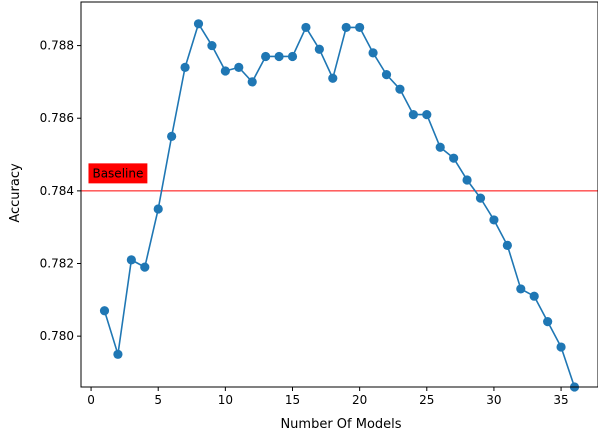 The image size is (598, 435). What do you see at coordinates (426, 400) in the screenshot?
I see `x-tick-label: 25` at bounding box center [426, 400].